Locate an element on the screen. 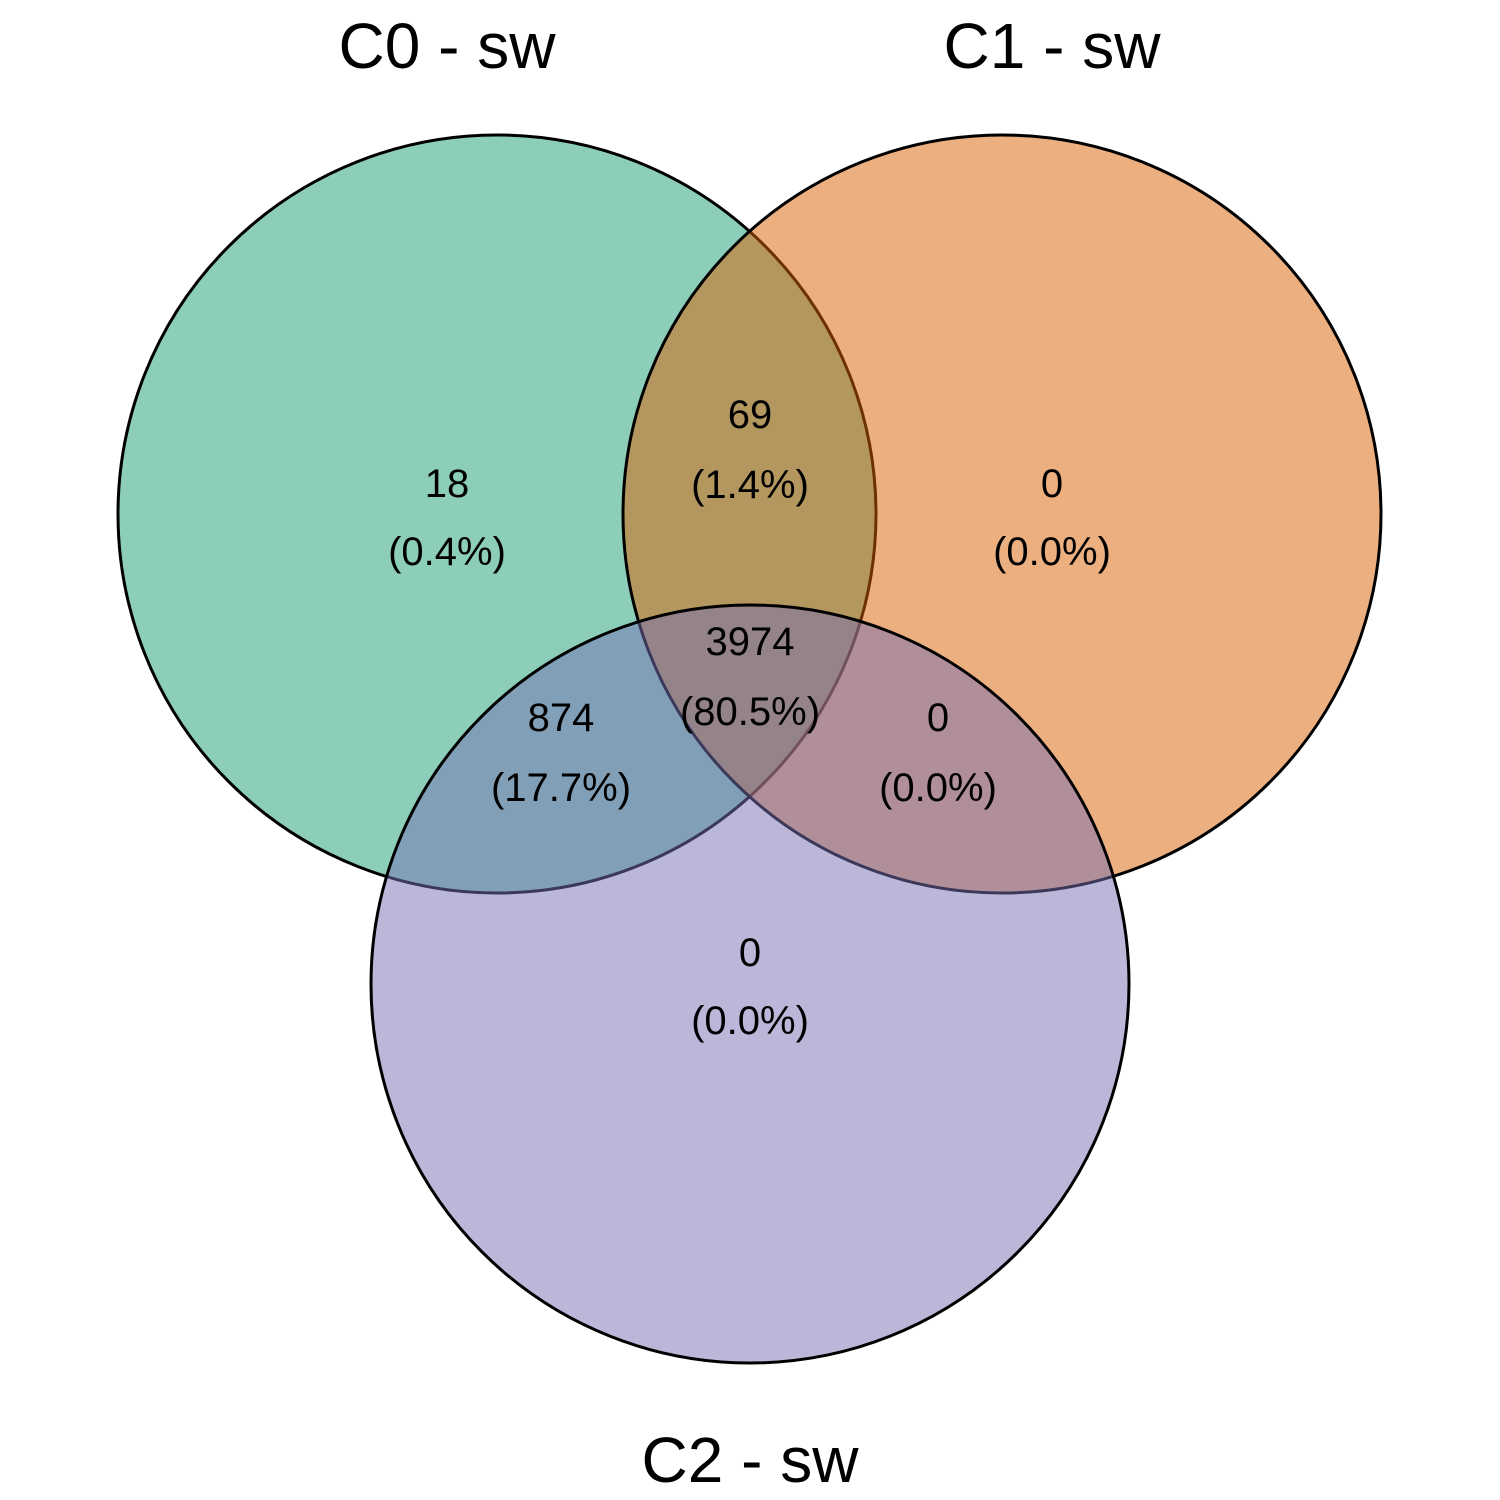 The height and width of the screenshot is (1500, 1500). region-count-c1-c2: 0 is located at coordinates (938, 718).